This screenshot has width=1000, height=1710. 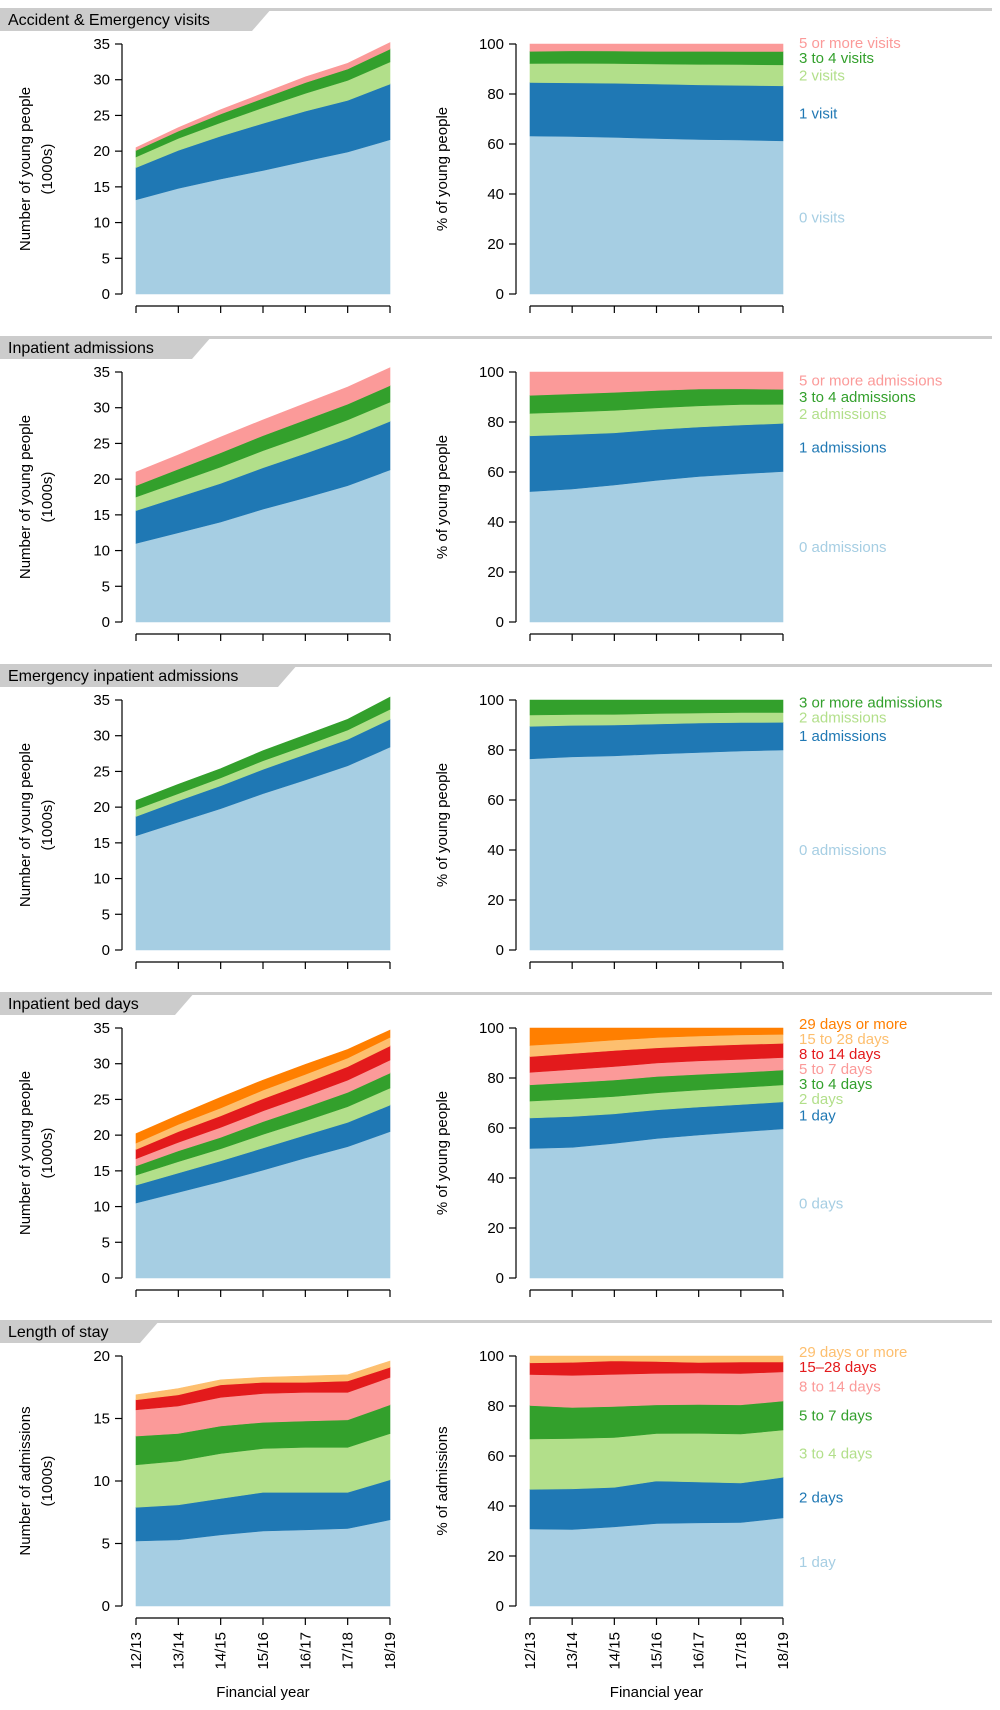 I want to click on x-tick-label: 16/17, so click(x=305, y=1651).